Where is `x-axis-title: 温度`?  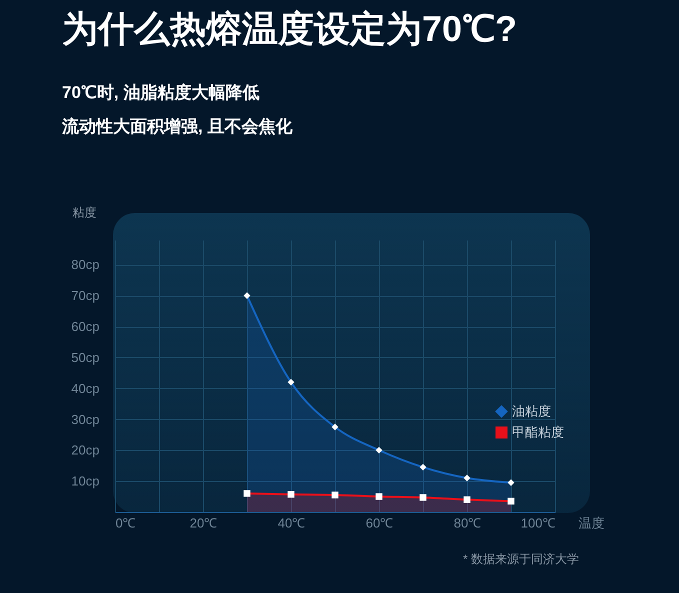
x-axis-title: 温度 is located at coordinates (591, 523).